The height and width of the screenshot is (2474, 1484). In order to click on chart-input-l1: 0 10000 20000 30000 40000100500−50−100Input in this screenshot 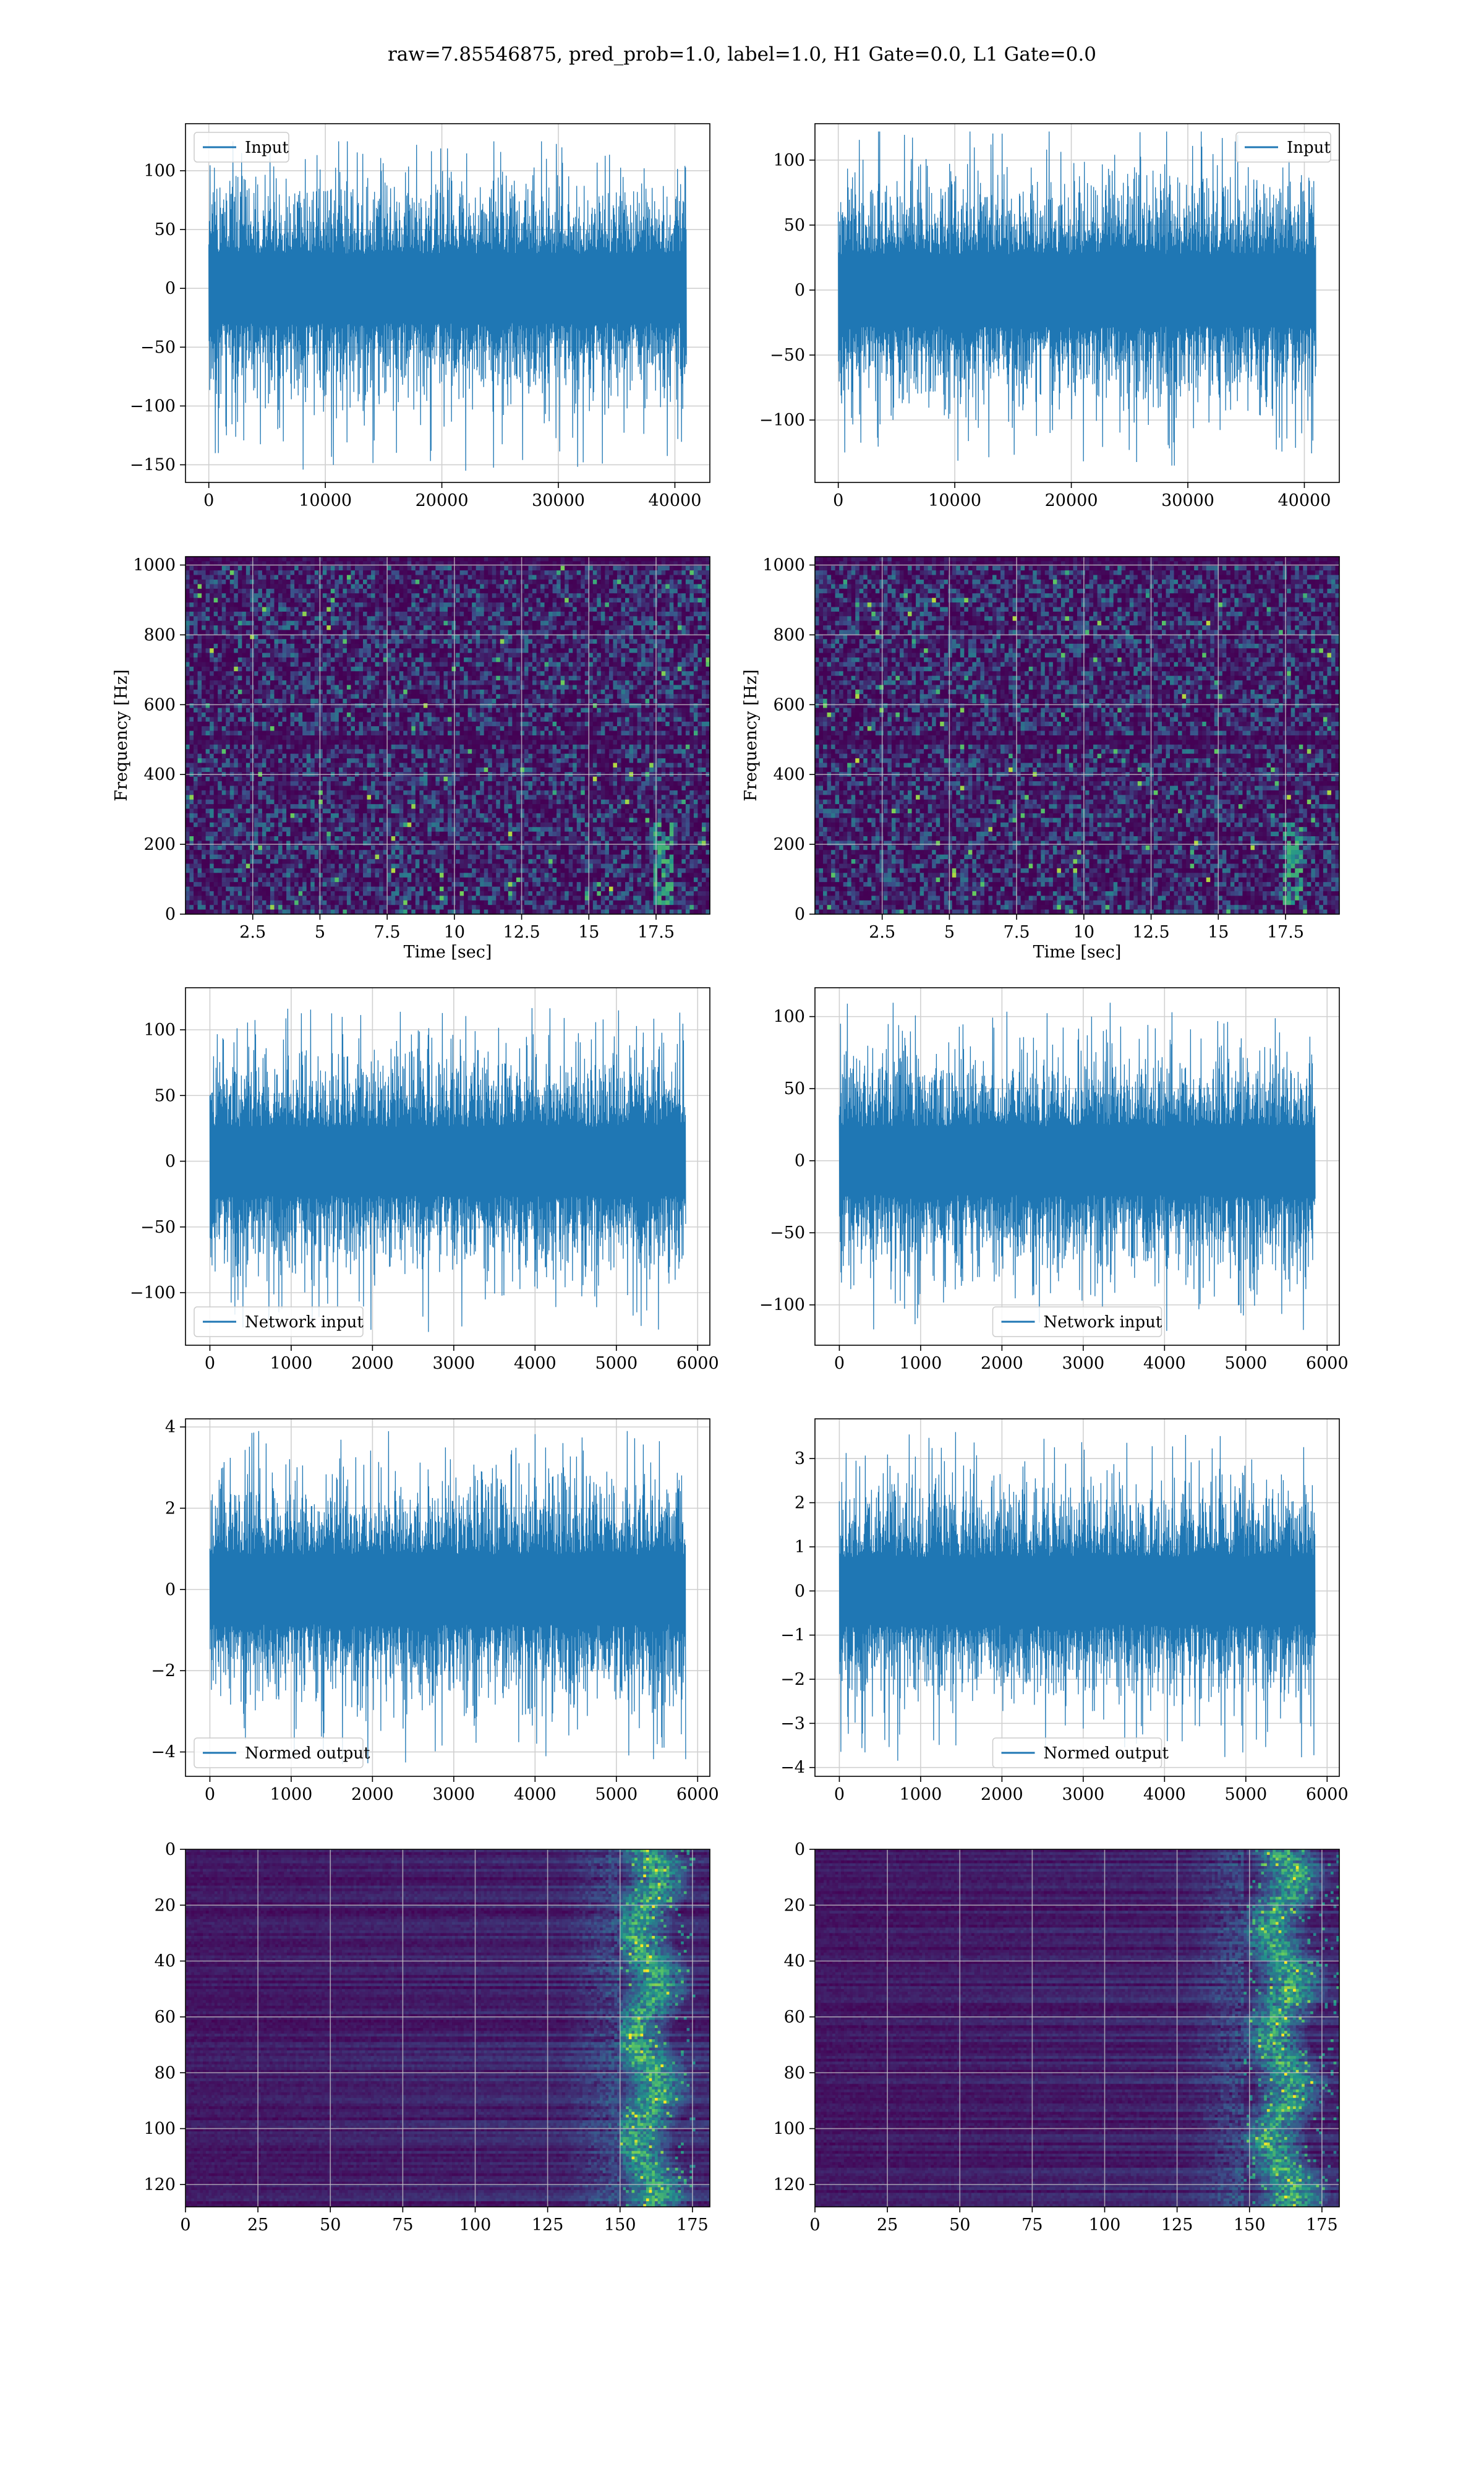, I will do `click(1049, 317)`.